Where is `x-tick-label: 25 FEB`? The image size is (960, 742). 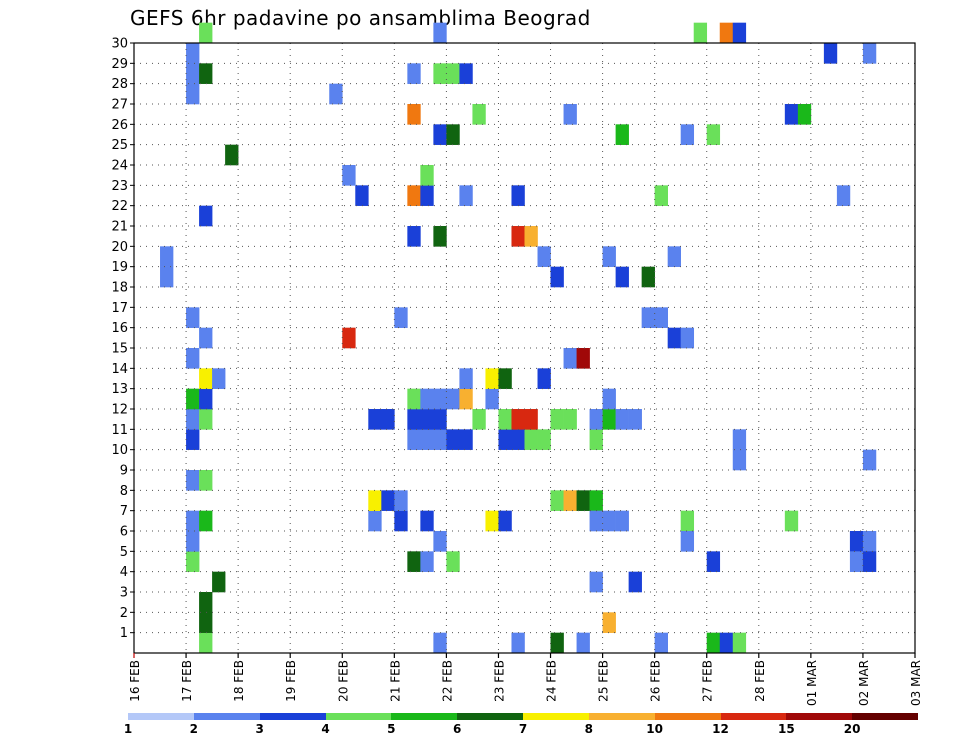 x-tick-label: 25 FEB is located at coordinates (604, 681).